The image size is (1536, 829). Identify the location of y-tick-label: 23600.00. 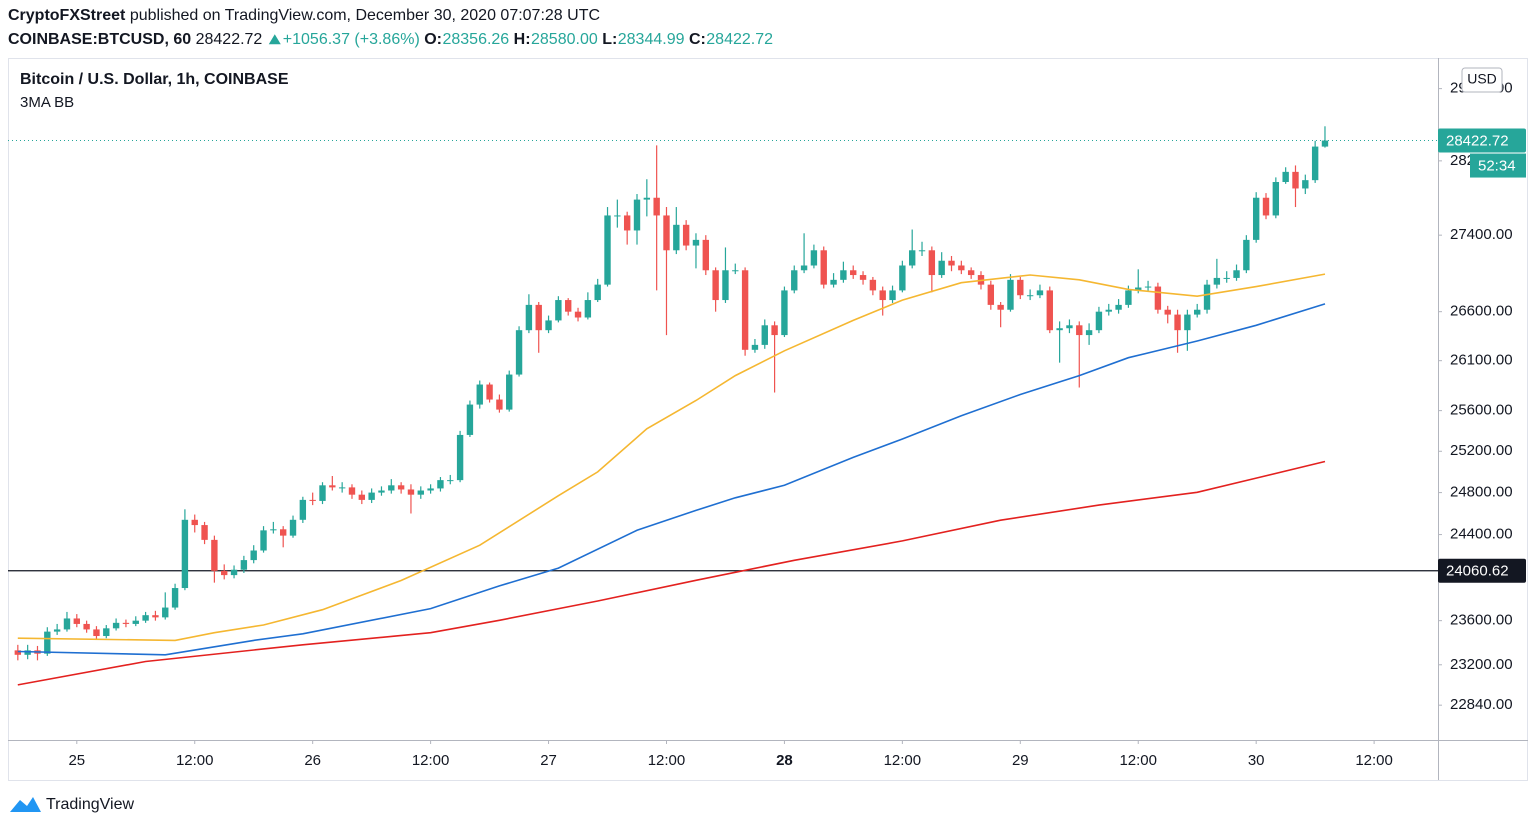
(1481, 620).